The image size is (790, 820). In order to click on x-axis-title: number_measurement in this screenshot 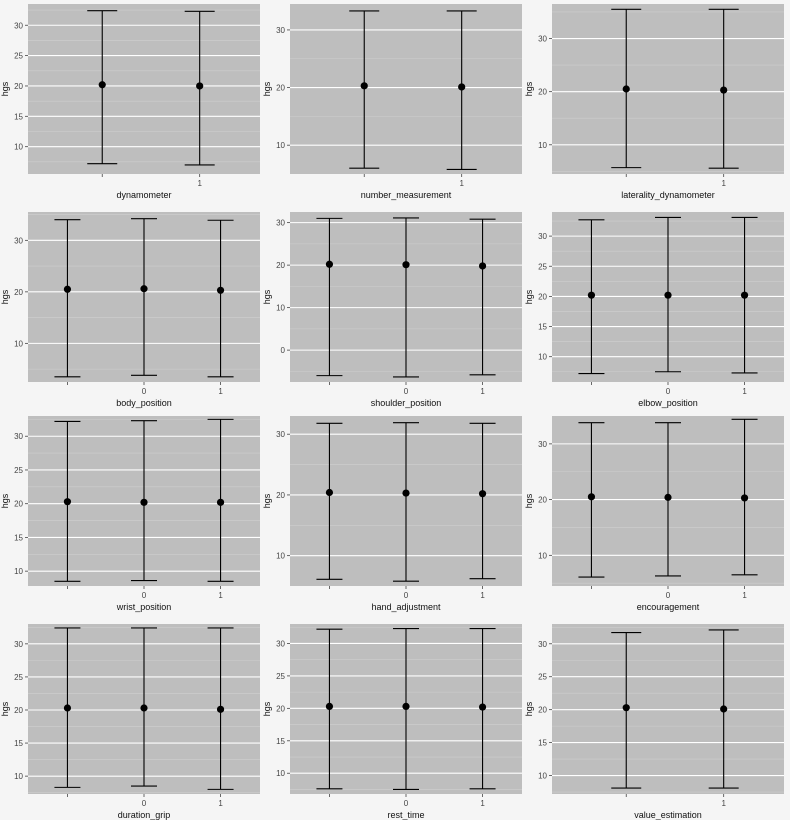, I will do `click(406, 195)`.